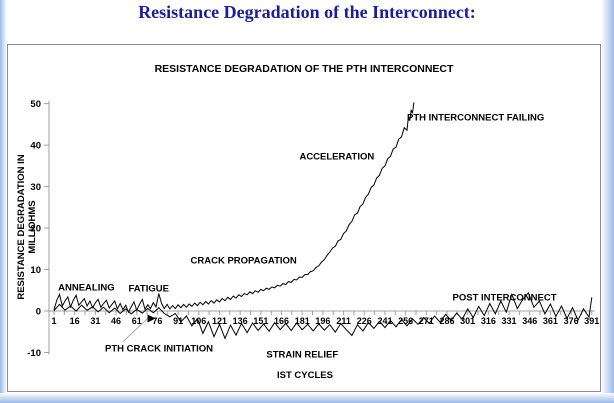 This screenshot has height=403, width=614. What do you see at coordinates (322, 321) in the screenshot?
I see `x-tick-label: 196` at bounding box center [322, 321].